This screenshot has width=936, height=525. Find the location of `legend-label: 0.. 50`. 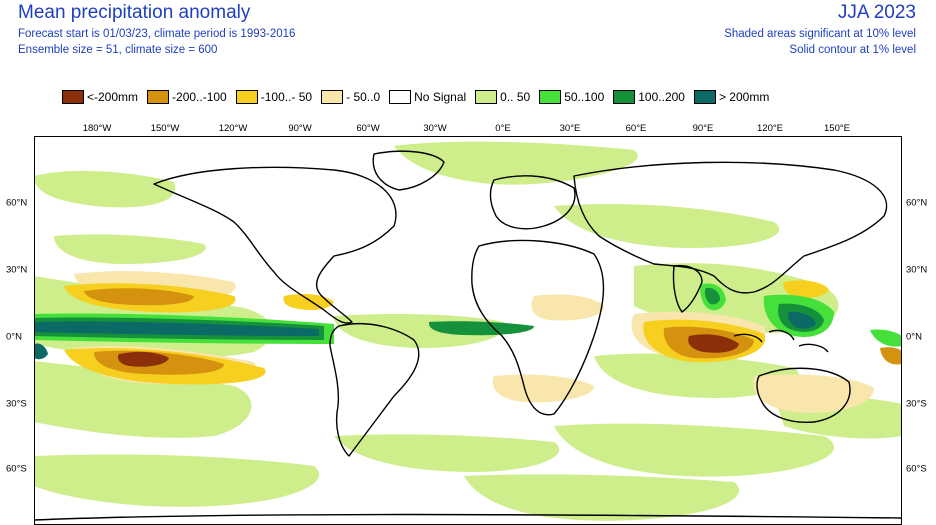

legend-label: 0.. 50 is located at coordinates (515, 97).